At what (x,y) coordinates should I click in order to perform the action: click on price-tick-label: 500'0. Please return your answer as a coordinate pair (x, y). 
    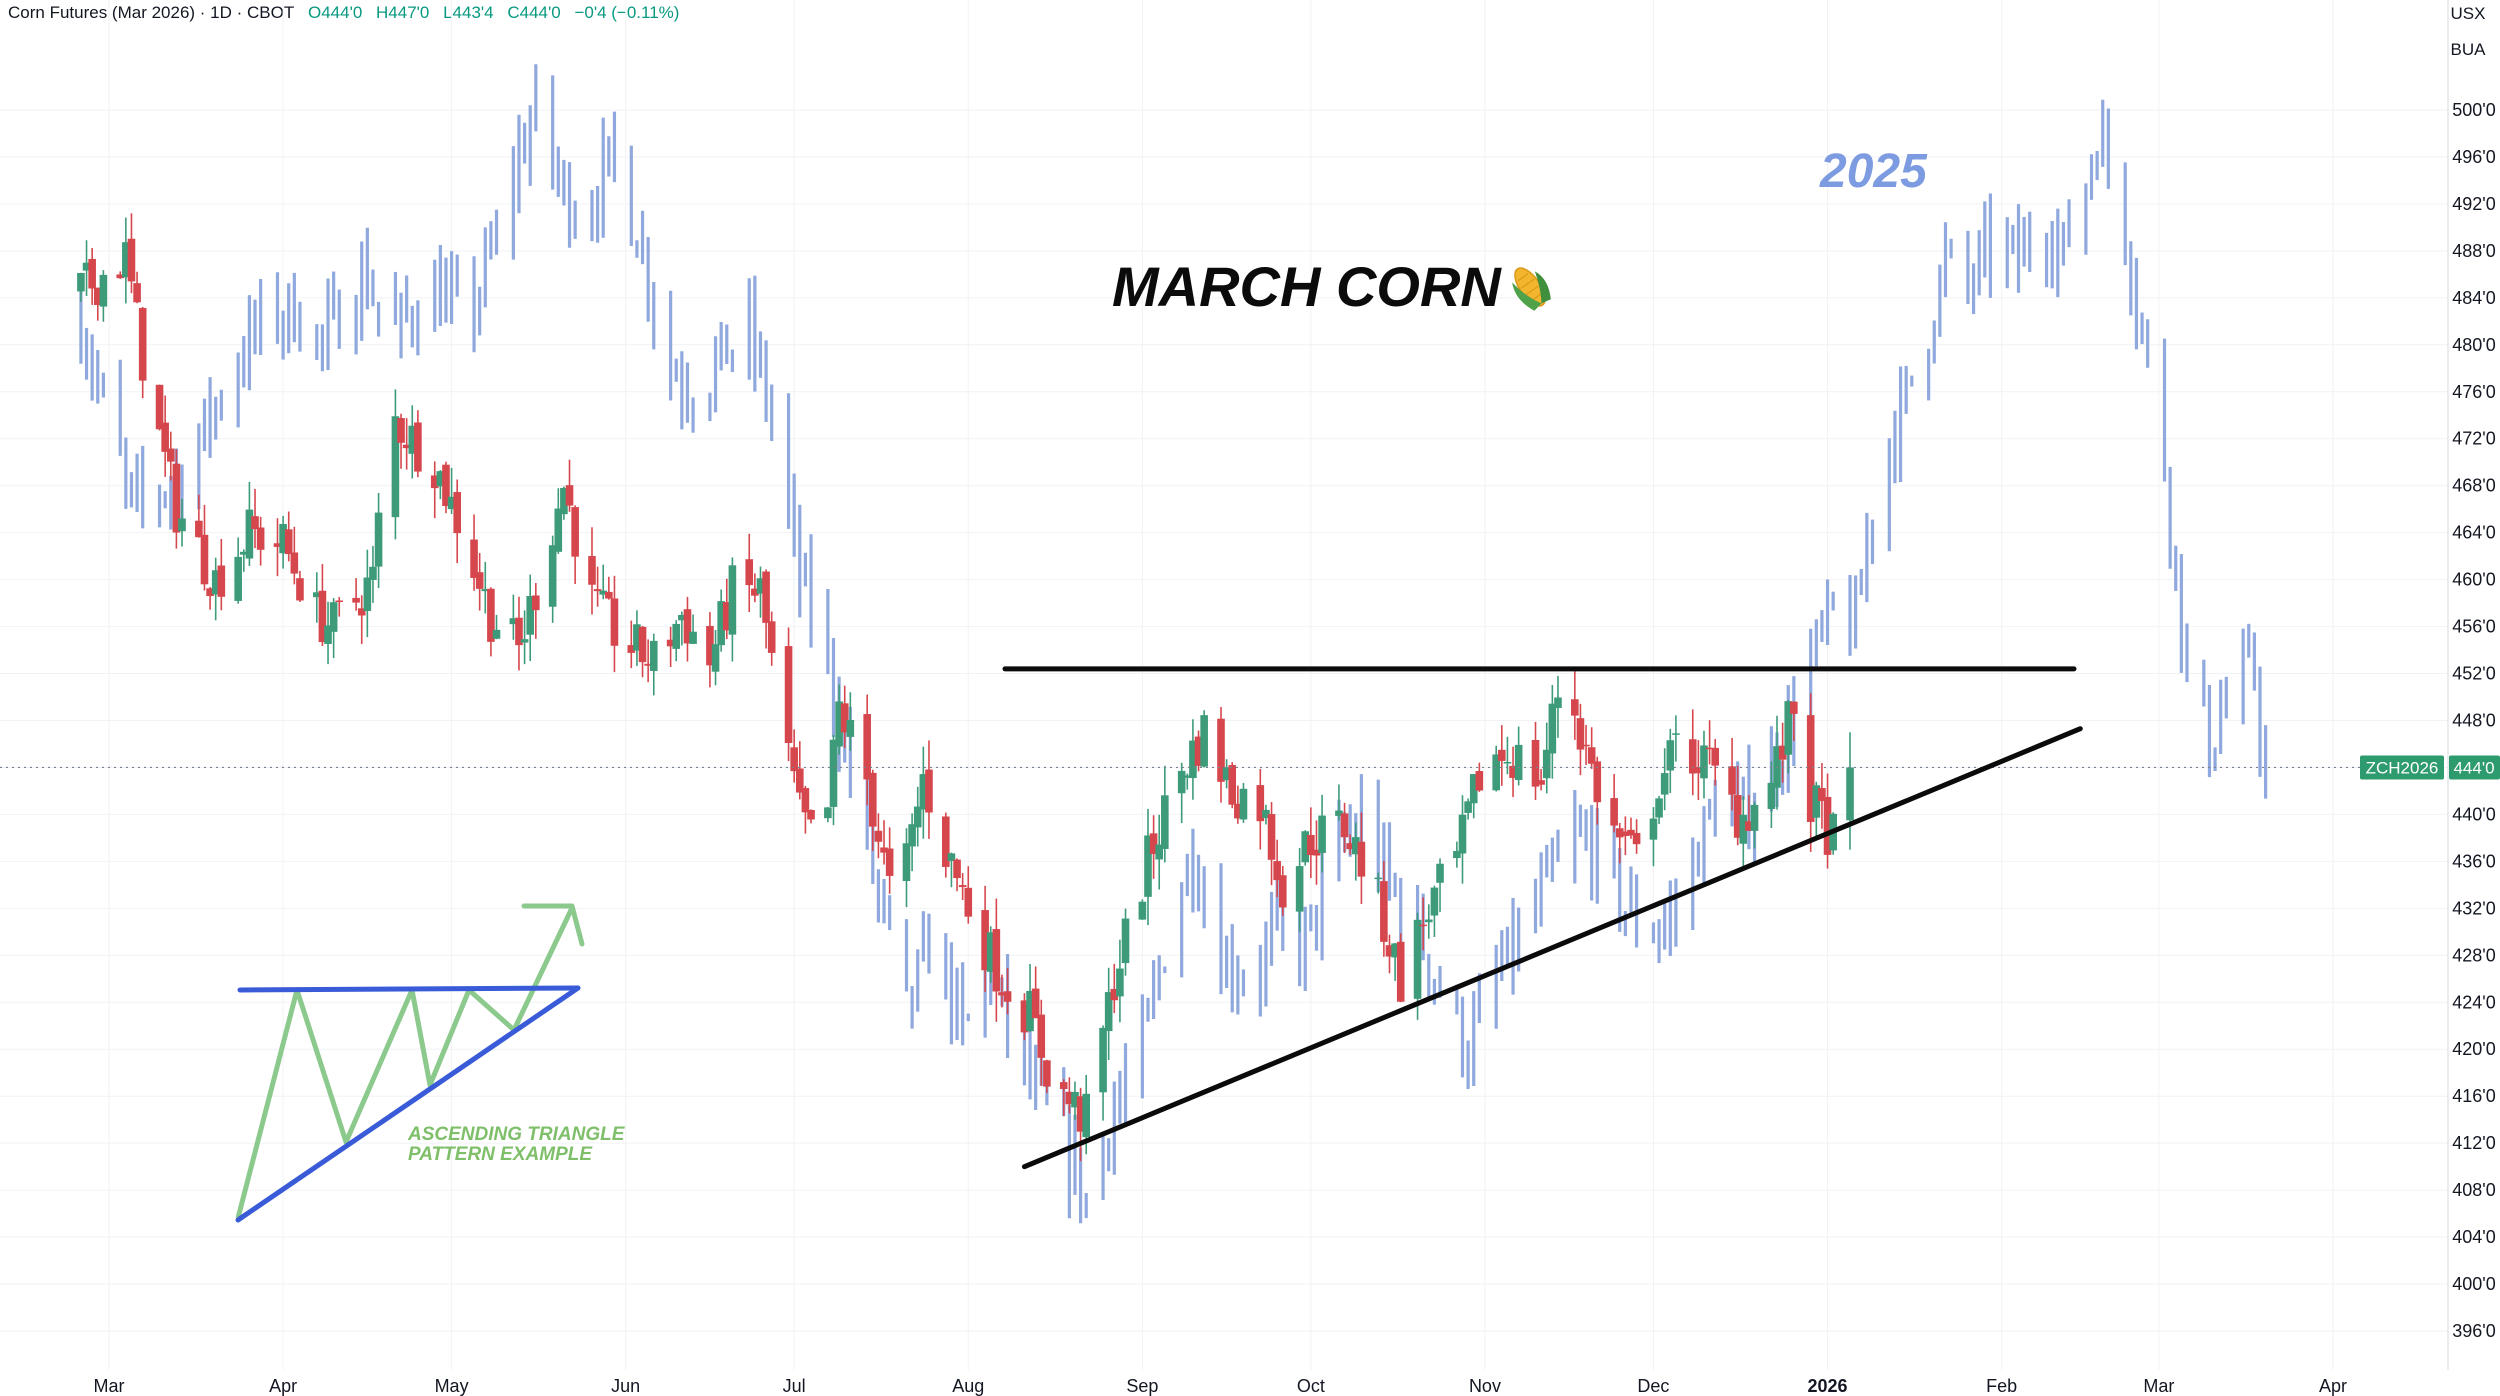
    Looking at the image, I should click on (2473, 110).